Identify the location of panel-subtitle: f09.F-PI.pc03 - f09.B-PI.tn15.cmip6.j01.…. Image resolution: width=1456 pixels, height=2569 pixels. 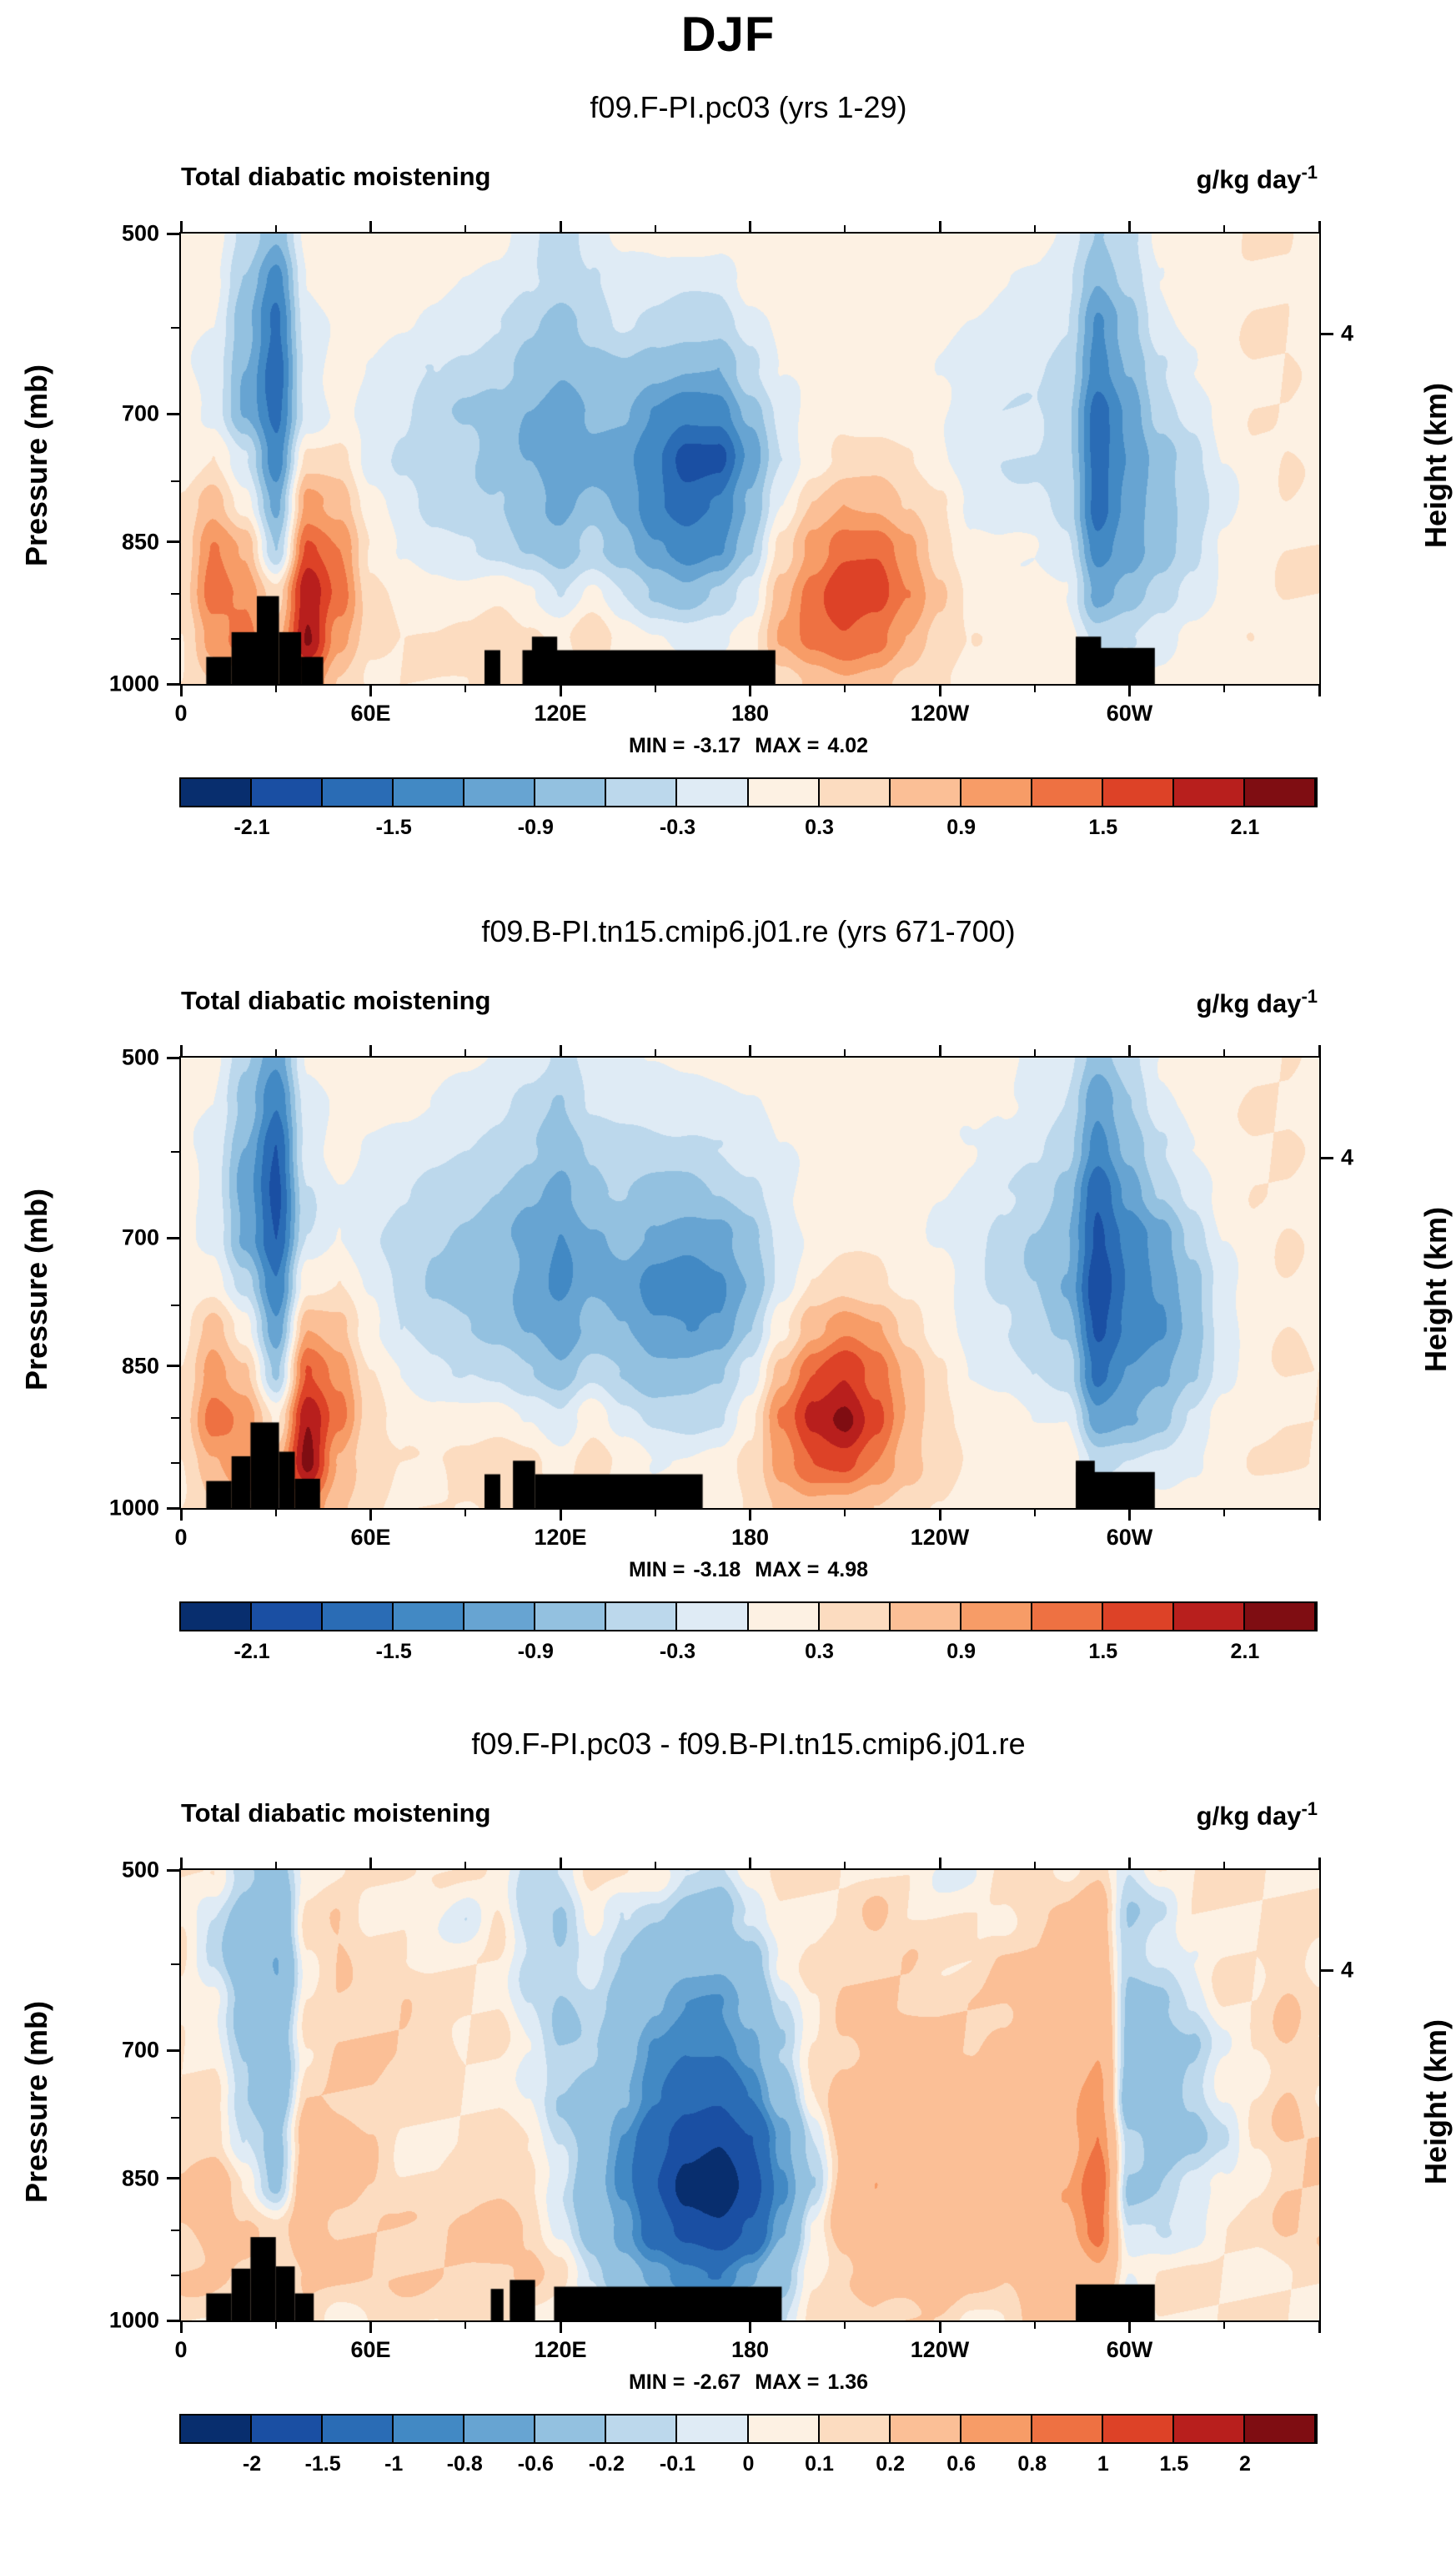
(748, 1744).